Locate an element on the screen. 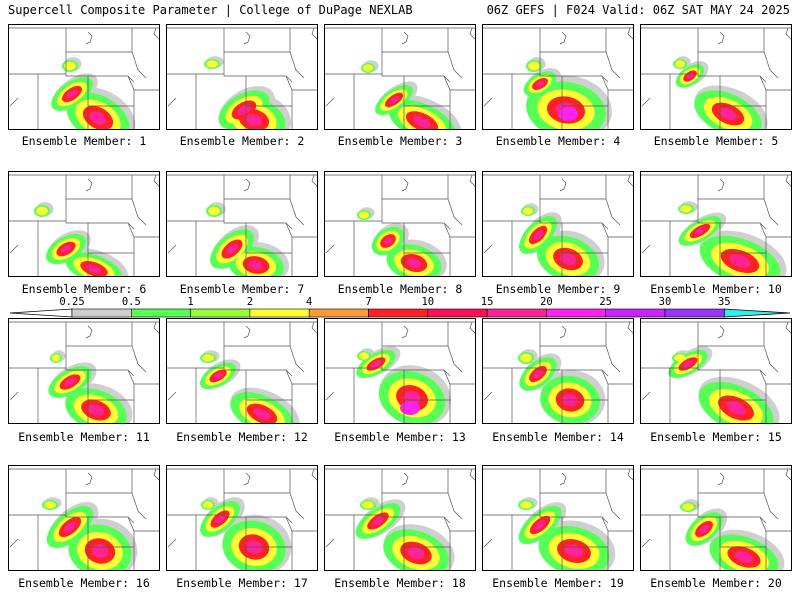  member-caption: Ensemble Member: 12 is located at coordinates (242, 437).